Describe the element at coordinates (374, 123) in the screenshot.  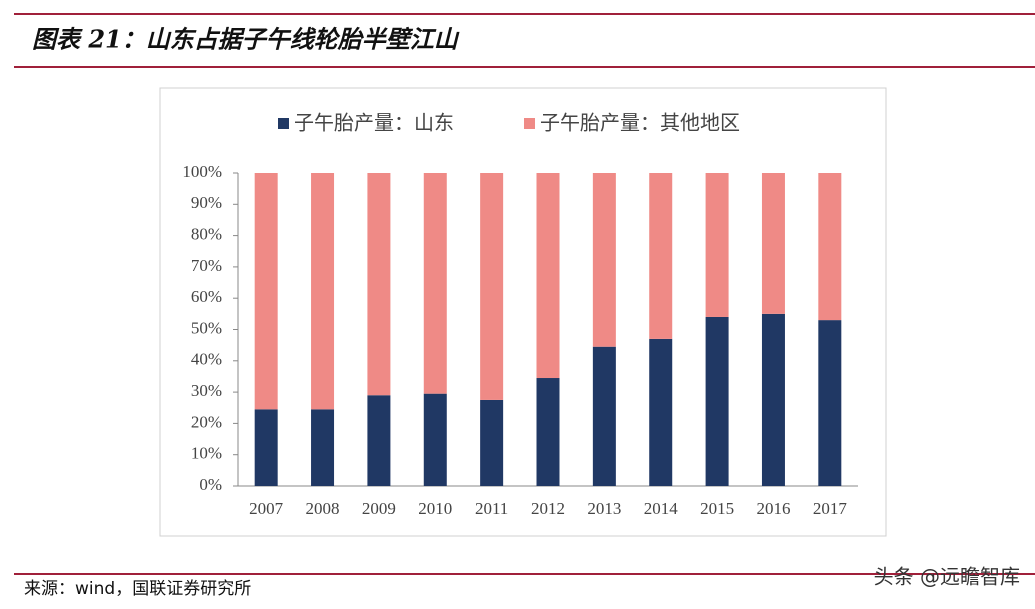
I see `legend-label: 子午胎产量：山东` at that location.